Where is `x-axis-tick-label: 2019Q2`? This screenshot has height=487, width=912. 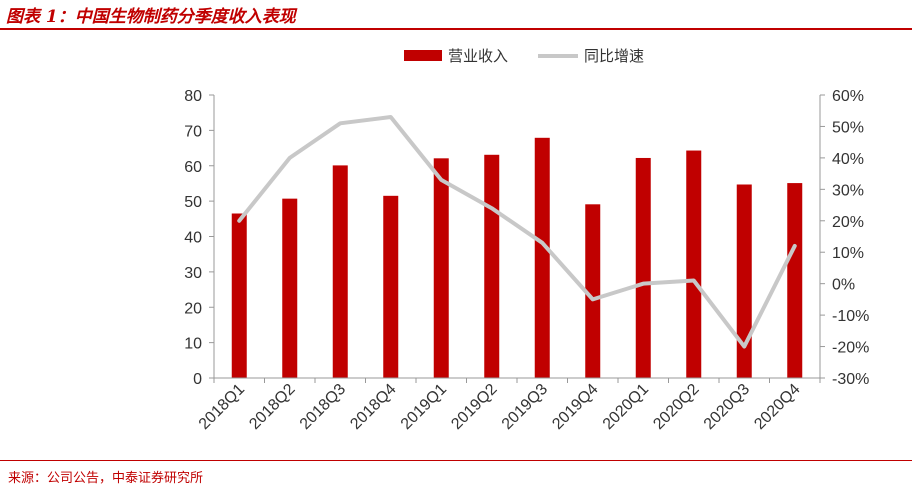 x-axis-tick-label: 2019Q2 is located at coordinates (474, 407).